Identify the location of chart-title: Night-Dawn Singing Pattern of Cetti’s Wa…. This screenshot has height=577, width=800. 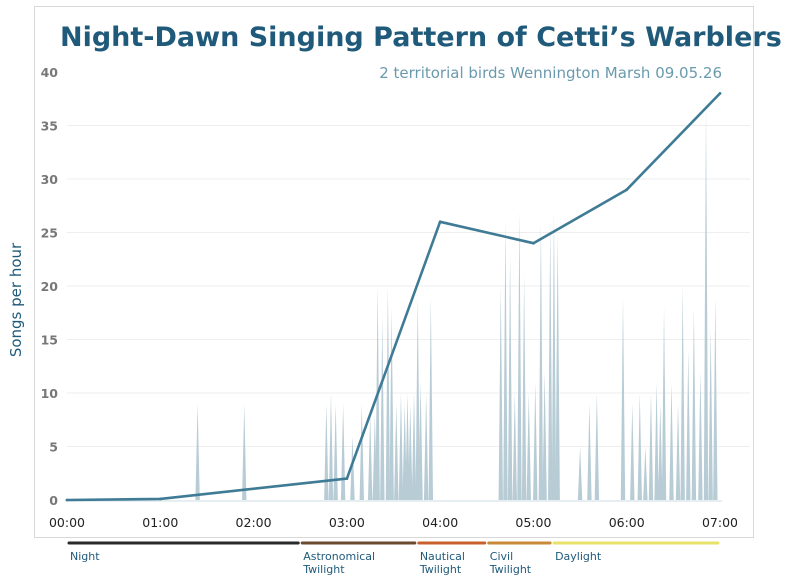
(421, 37).